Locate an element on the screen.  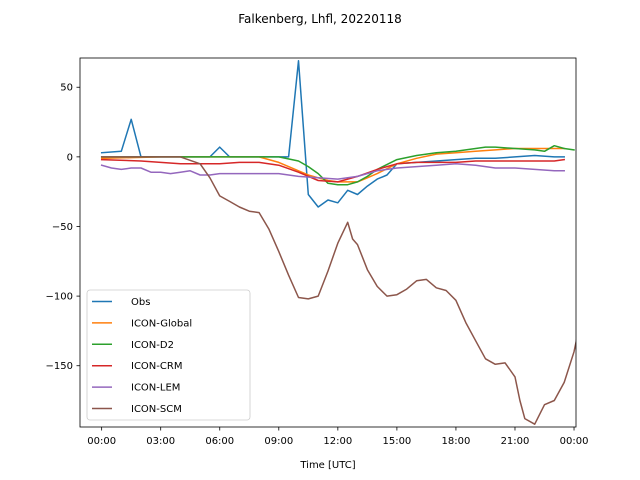
legend-label: ICON-CRM is located at coordinates (156, 366).